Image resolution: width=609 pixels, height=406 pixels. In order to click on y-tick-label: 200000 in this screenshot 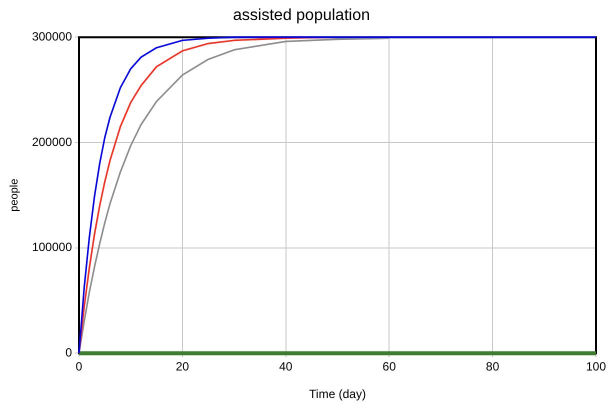, I will do `click(52, 141)`.